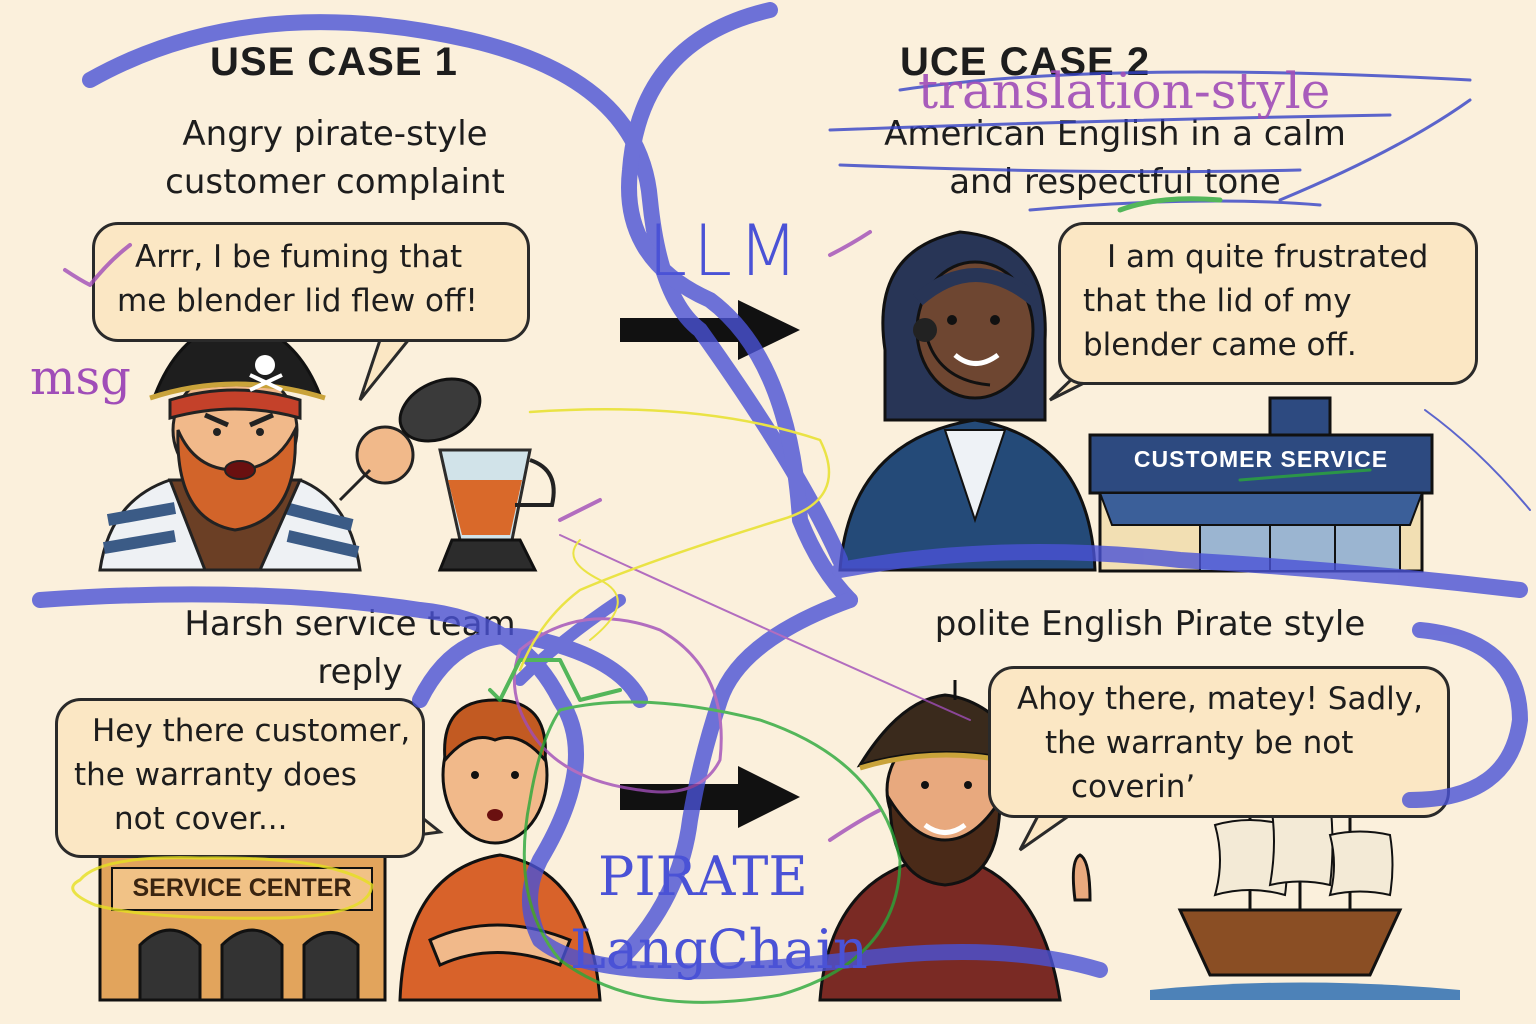 The image size is (1536, 1024). I want to click on translation-style-note: translation-style, so click(1124, 91).